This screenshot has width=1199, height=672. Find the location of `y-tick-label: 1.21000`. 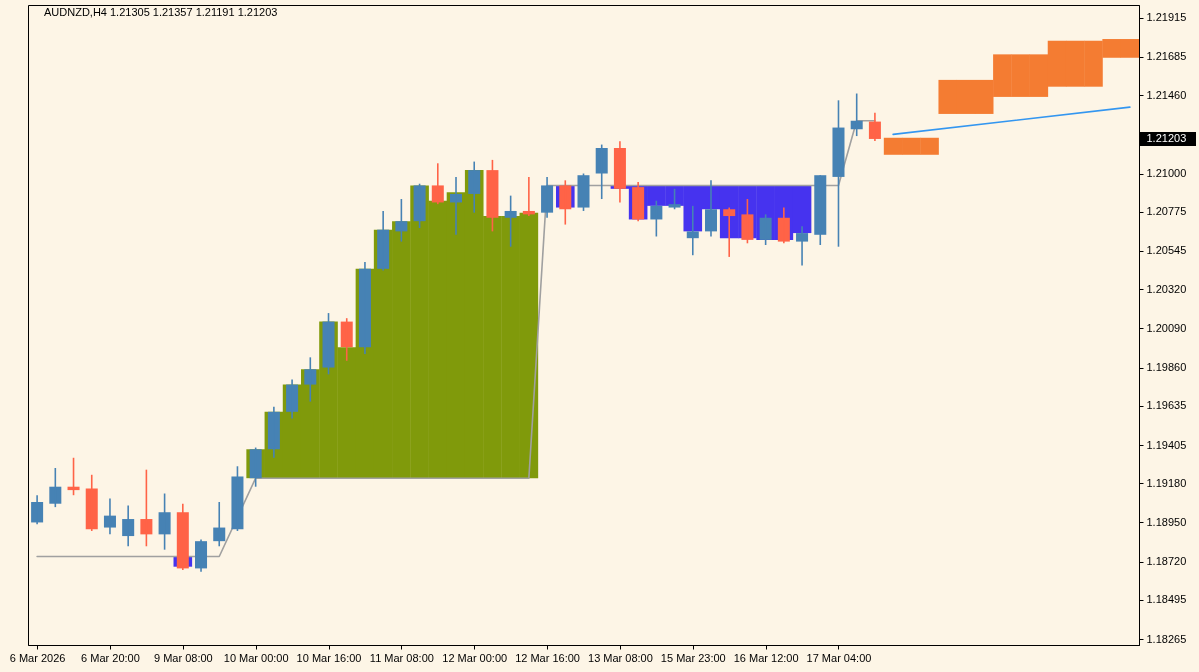

y-tick-label: 1.21000 is located at coordinates (1166, 173).